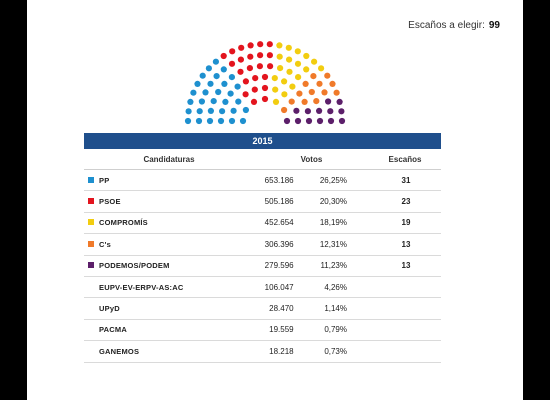  Describe the element at coordinates (169, 159) in the screenshot. I see `column-header-party: Candidaturas` at that location.